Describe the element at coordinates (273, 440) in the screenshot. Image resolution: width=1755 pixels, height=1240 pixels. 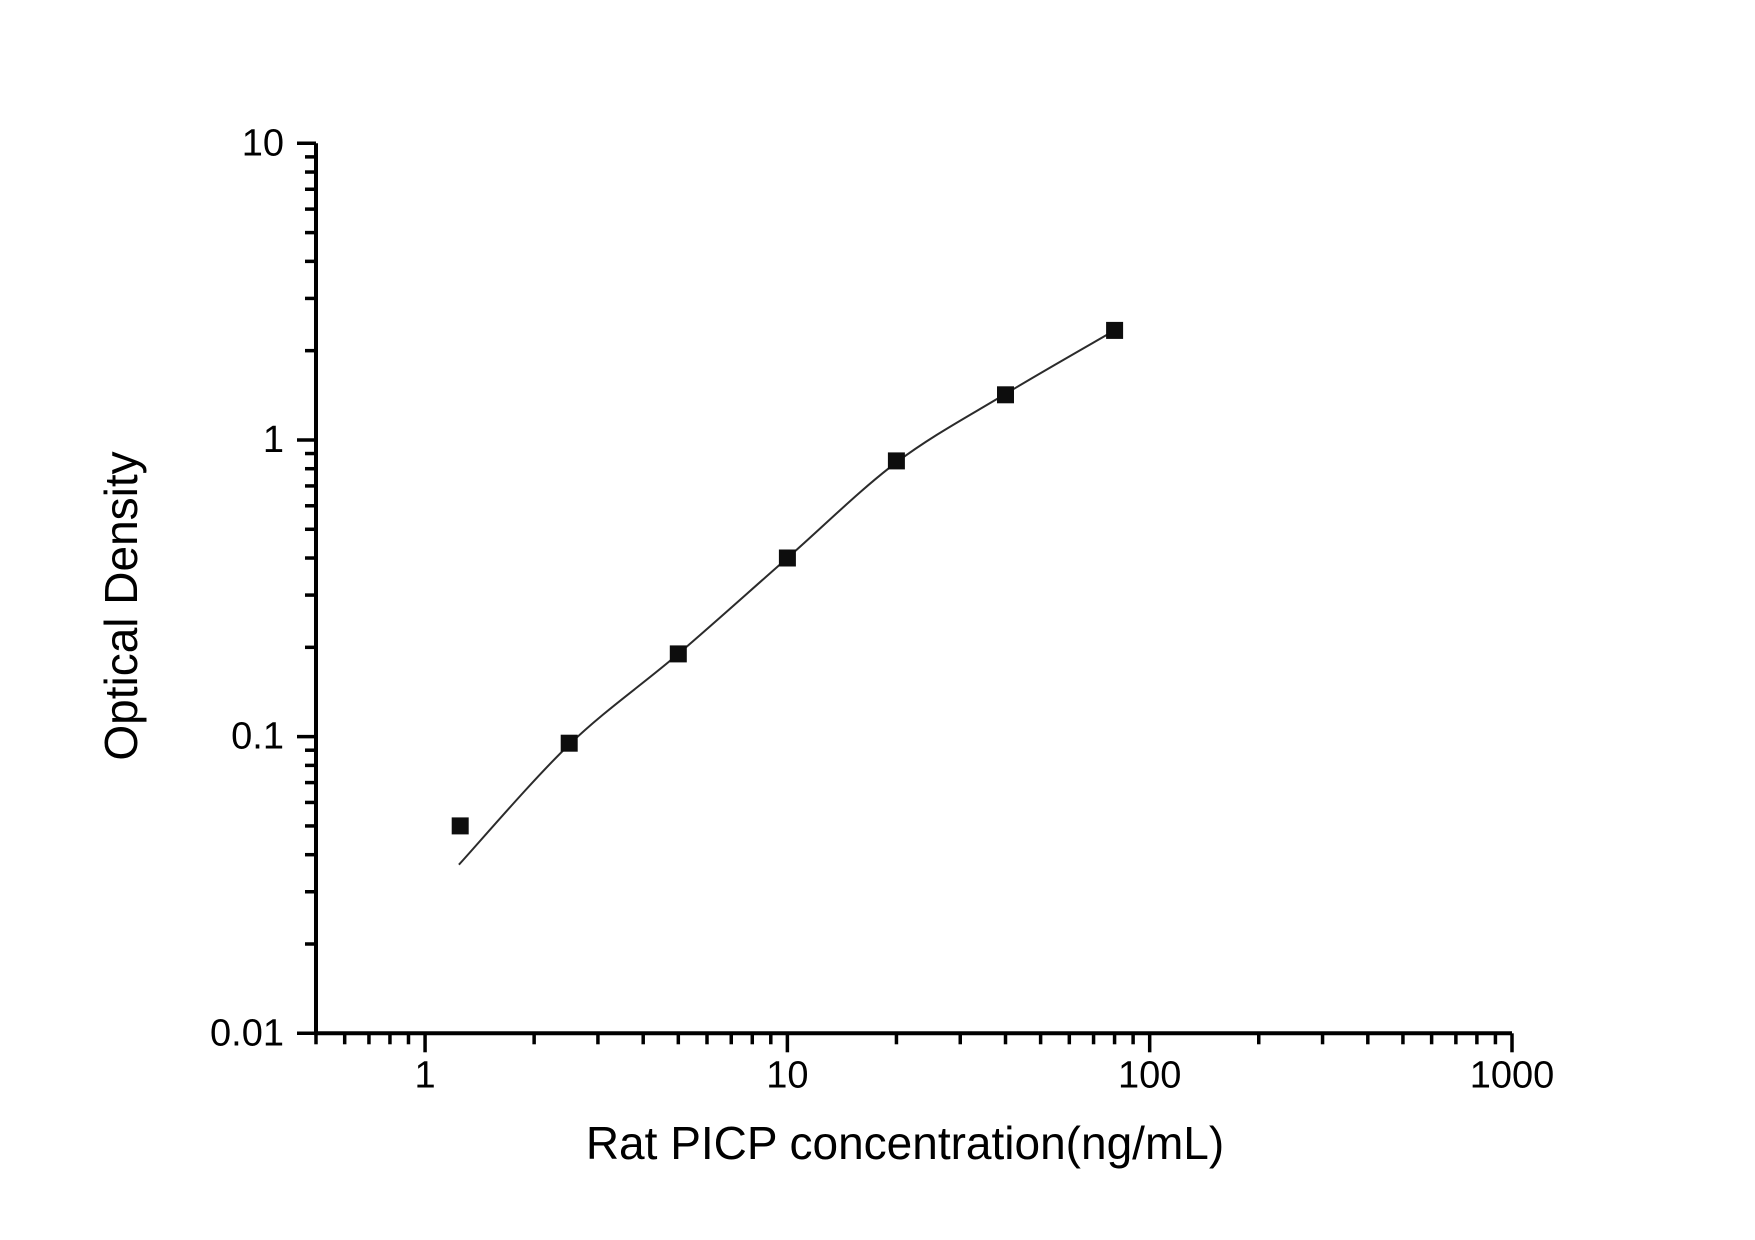
I see `y-tick-label: 1` at that location.